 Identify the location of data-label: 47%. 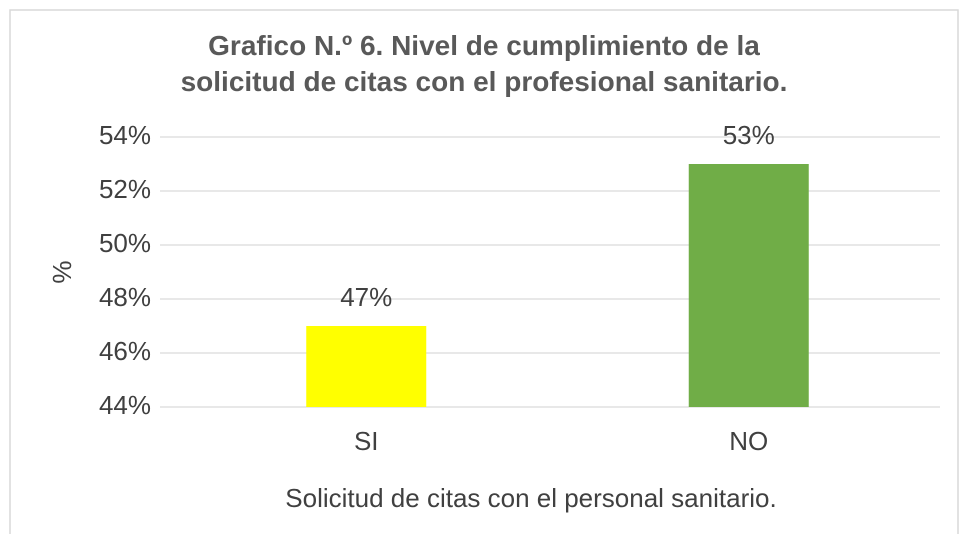
(366, 297).